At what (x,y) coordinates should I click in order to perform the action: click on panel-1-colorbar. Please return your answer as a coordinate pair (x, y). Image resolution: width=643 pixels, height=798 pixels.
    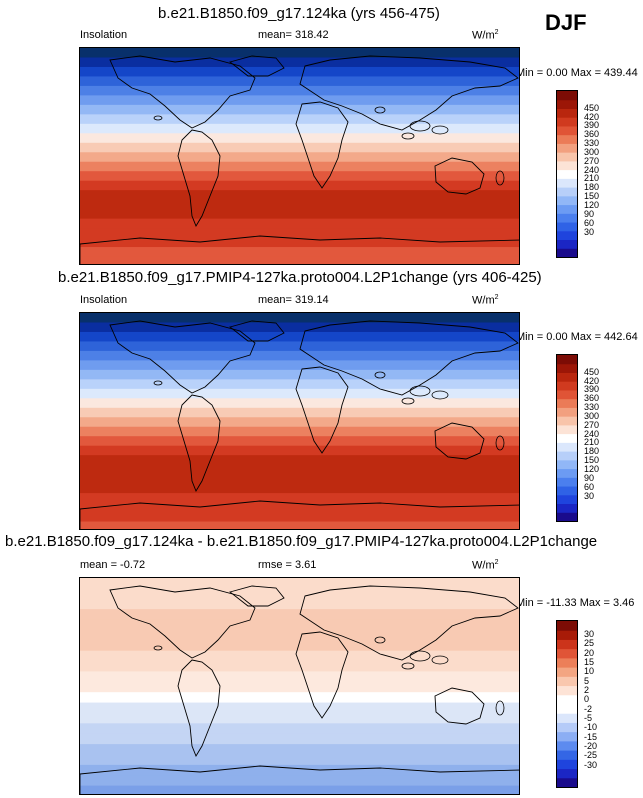
    Looking at the image, I should click on (567, 174).